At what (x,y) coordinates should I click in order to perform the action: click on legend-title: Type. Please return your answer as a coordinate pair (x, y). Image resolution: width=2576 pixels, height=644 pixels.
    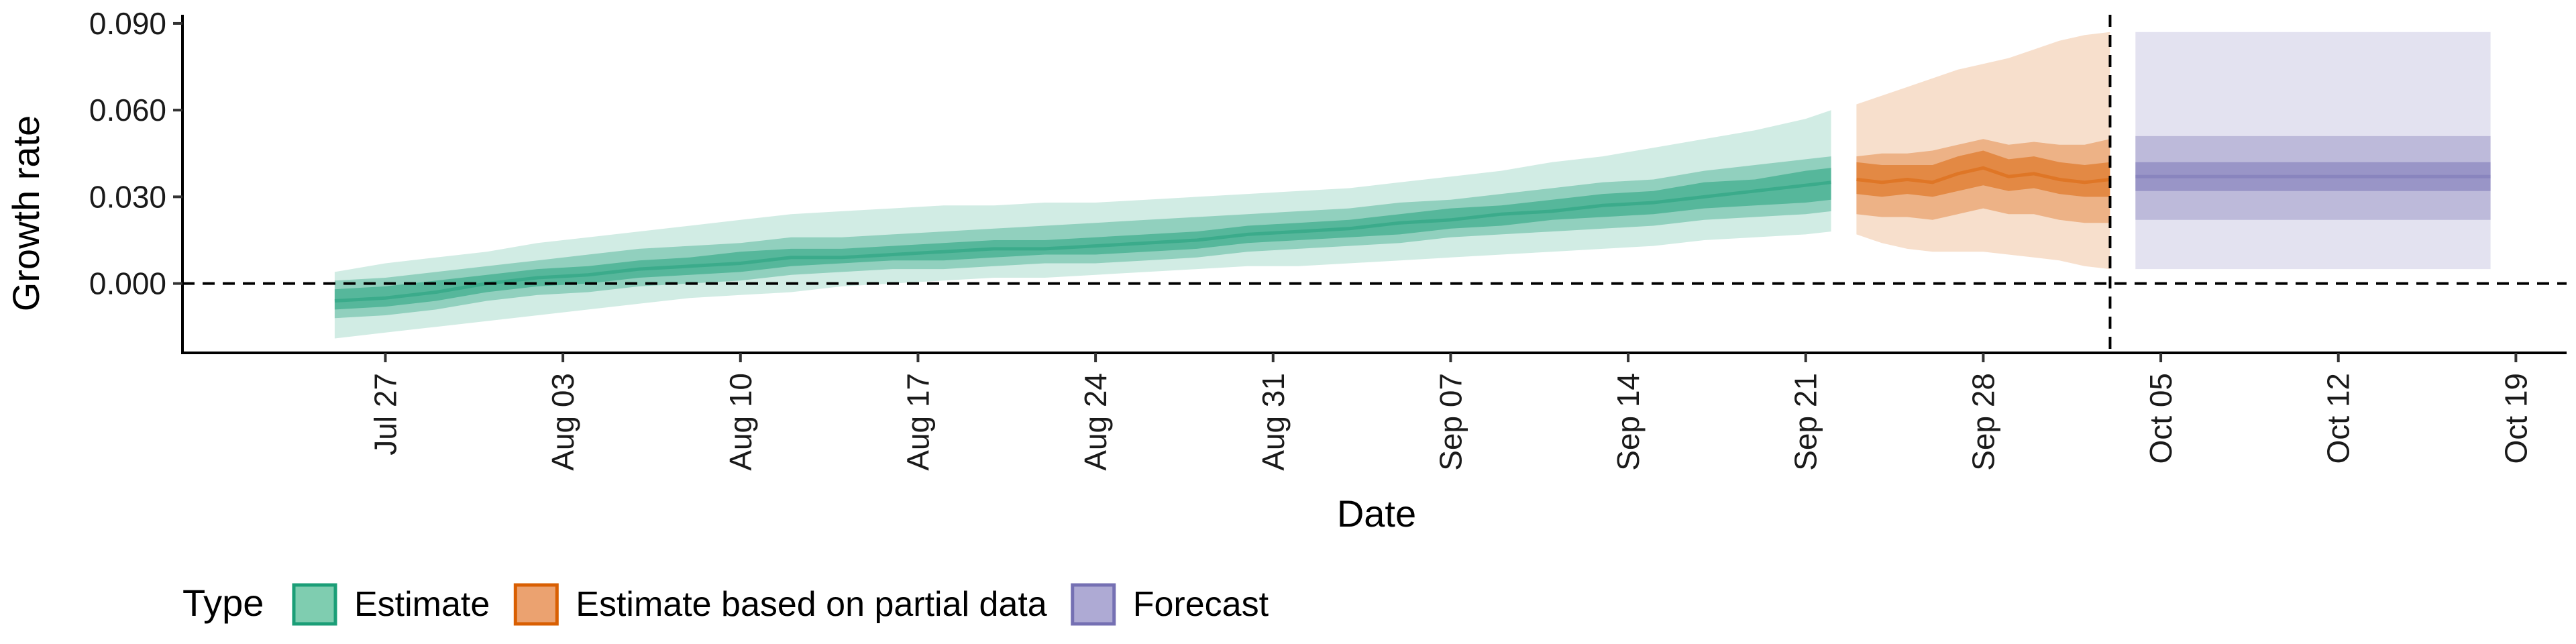
    Looking at the image, I should click on (223, 603).